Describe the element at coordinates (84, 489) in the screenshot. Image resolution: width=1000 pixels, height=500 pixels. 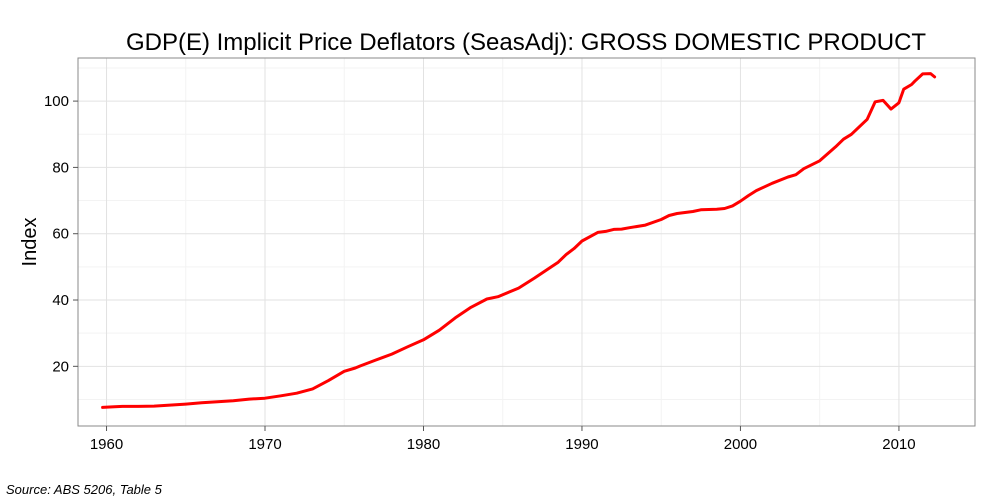
I see `source-caption: Source: ABS 5206, Table 5` at that location.